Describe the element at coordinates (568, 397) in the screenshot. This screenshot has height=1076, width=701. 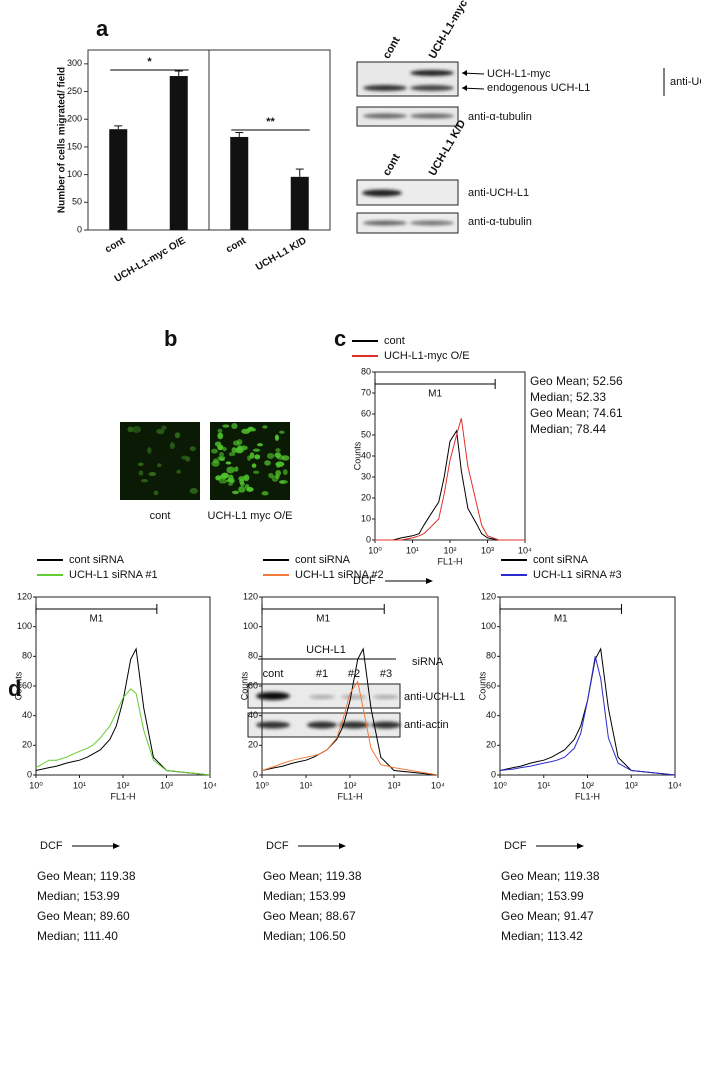
I see `stat-text: Median; 52.33` at that location.